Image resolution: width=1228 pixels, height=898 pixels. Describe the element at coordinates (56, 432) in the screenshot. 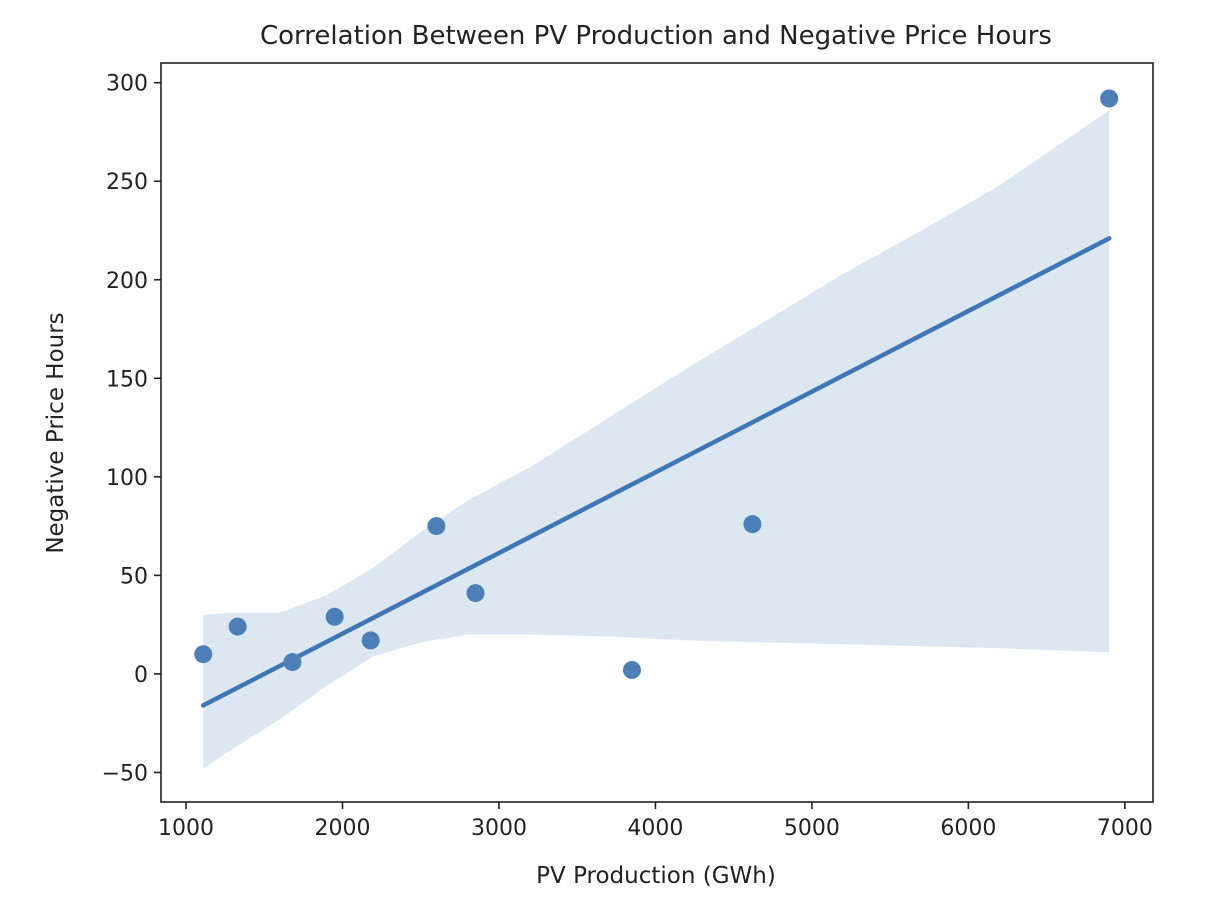

I see `y-axis-label: Negative Price Hours` at that location.